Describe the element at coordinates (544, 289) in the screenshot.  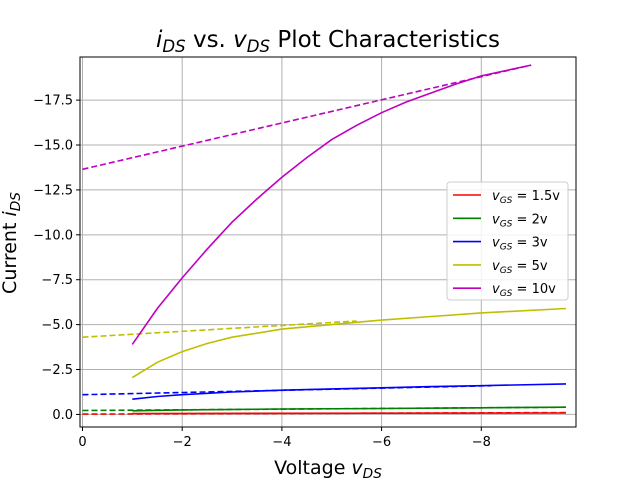
I see `legend-name: 10v` at that location.